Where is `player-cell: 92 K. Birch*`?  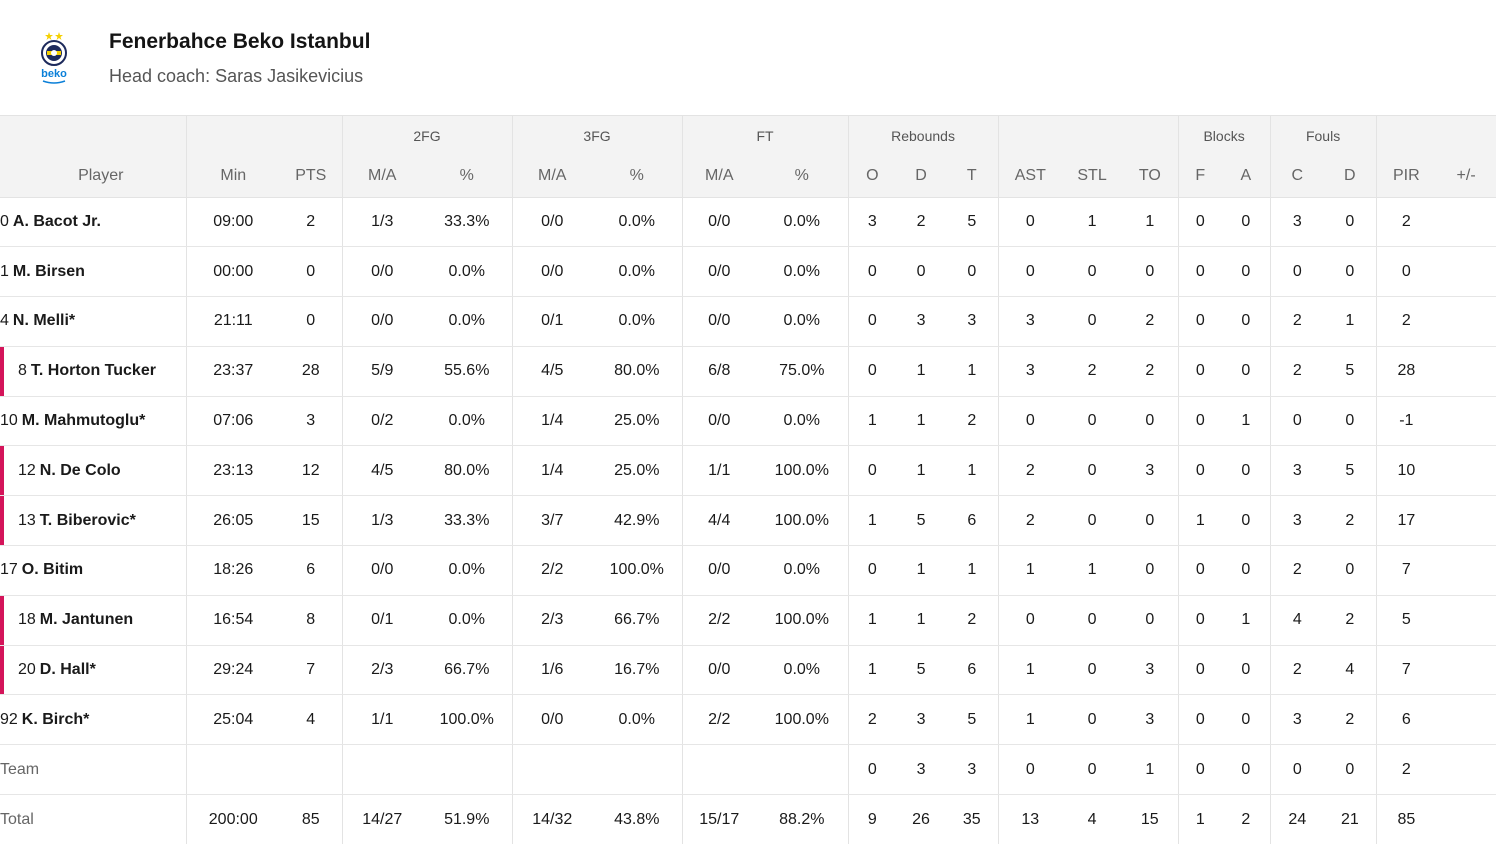 player-cell: 92 K. Birch* is located at coordinates (93, 720).